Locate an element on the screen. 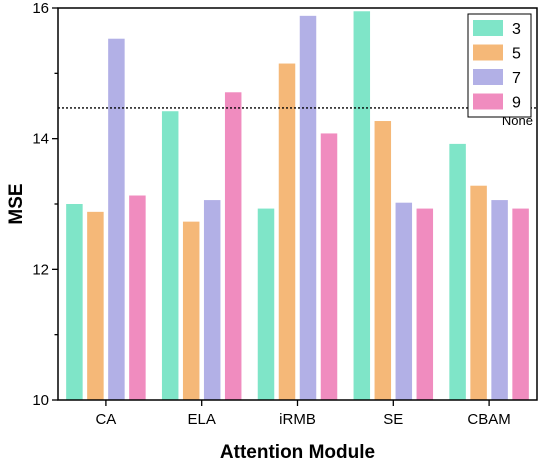 The width and height of the screenshot is (550, 465). legend-label-3: 3 is located at coordinates (516, 29).